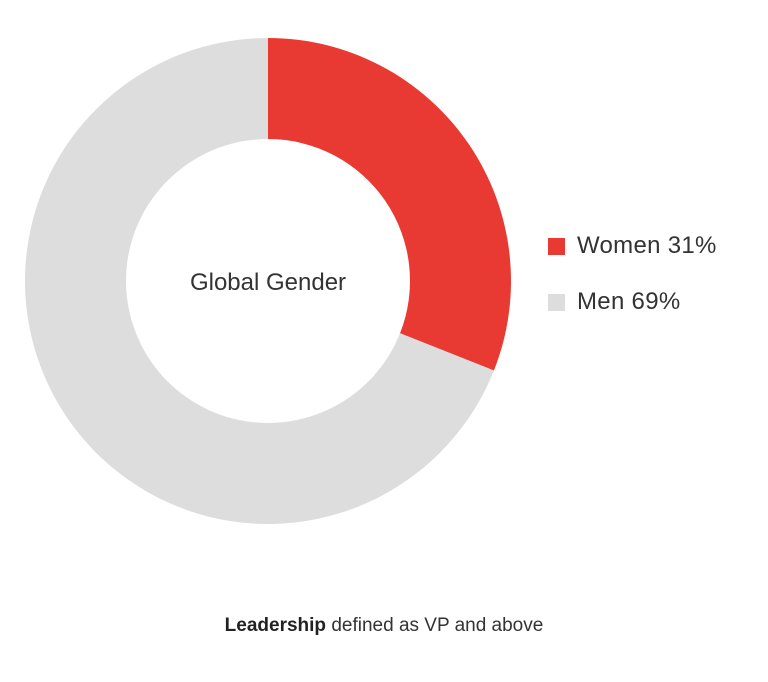 The width and height of the screenshot is (768, 682). I want to click on donut-center-label: Global Gender, so click(268, 282).